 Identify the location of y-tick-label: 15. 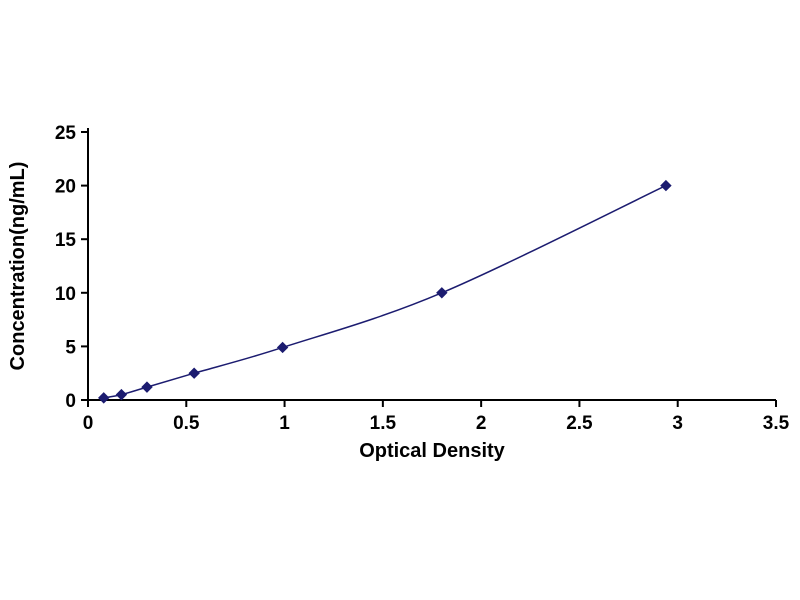
(66, 240).